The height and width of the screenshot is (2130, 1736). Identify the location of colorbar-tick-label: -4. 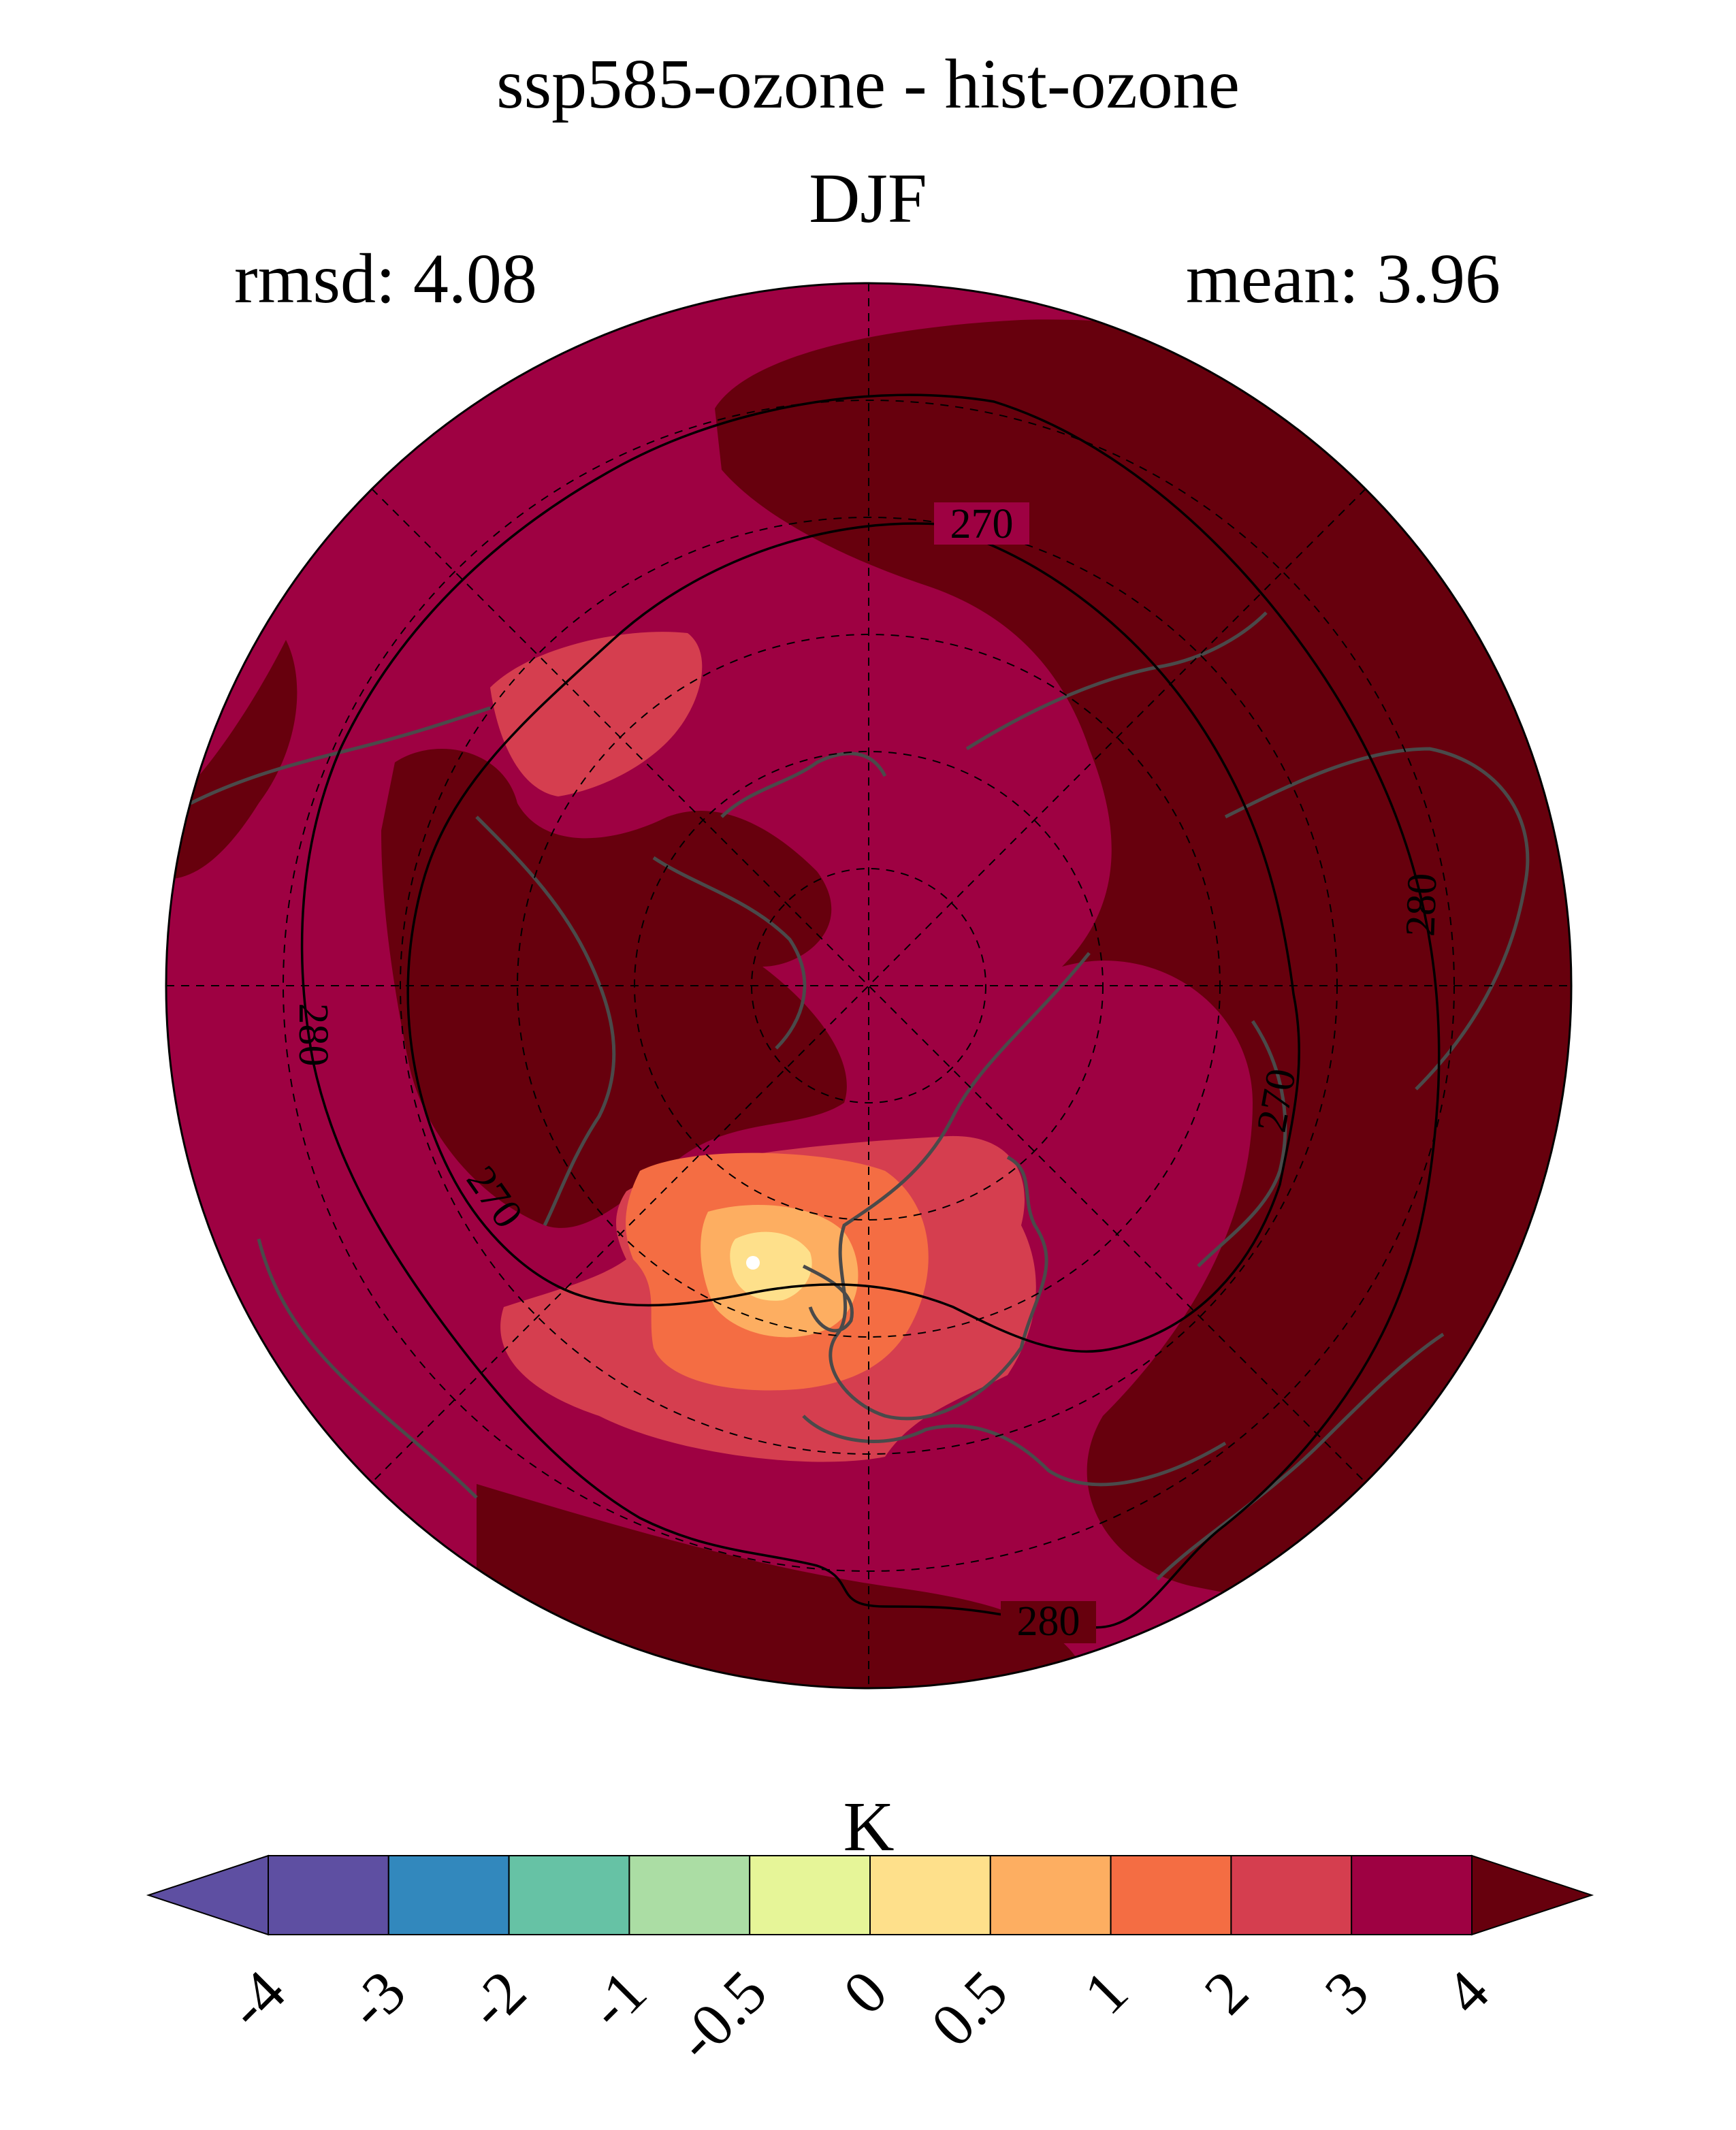
(256, 2000).